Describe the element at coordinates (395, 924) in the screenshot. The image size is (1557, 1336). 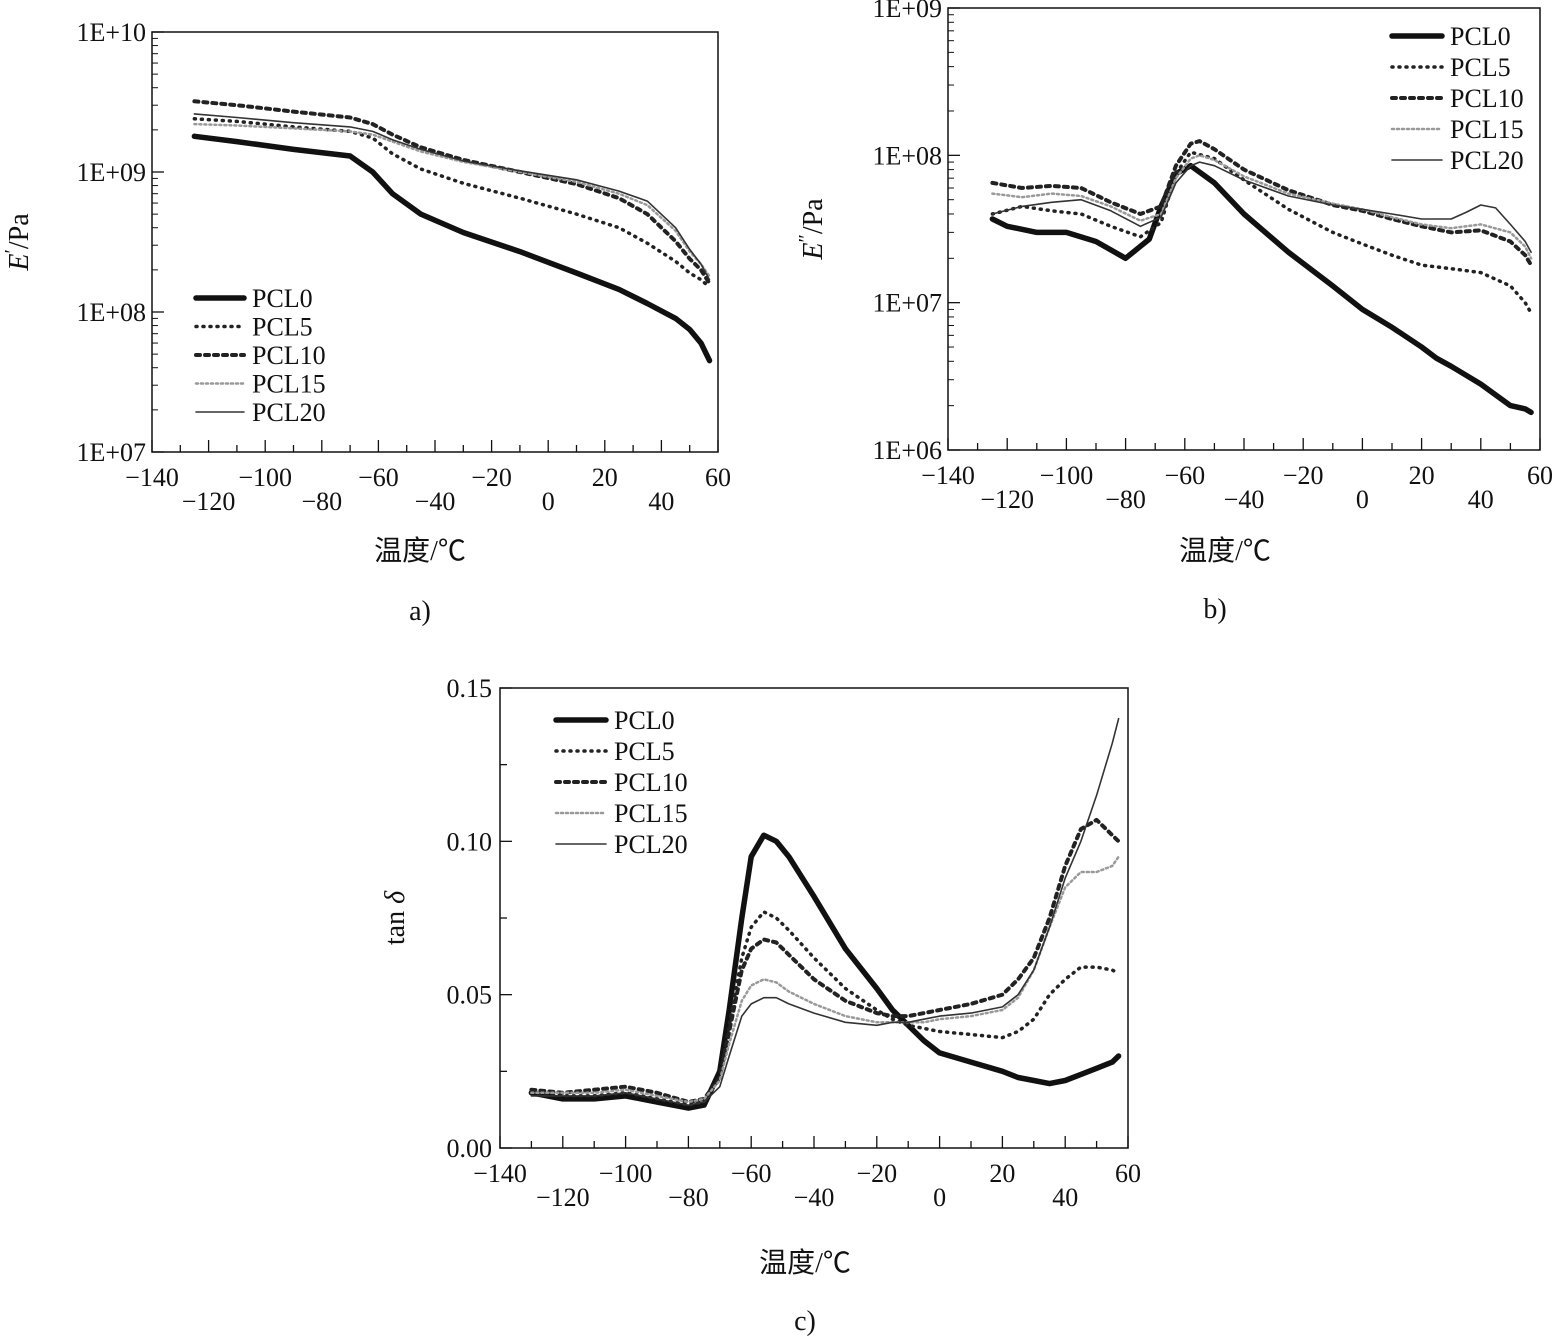
I see `y-axis-title-main: tan` at that location.